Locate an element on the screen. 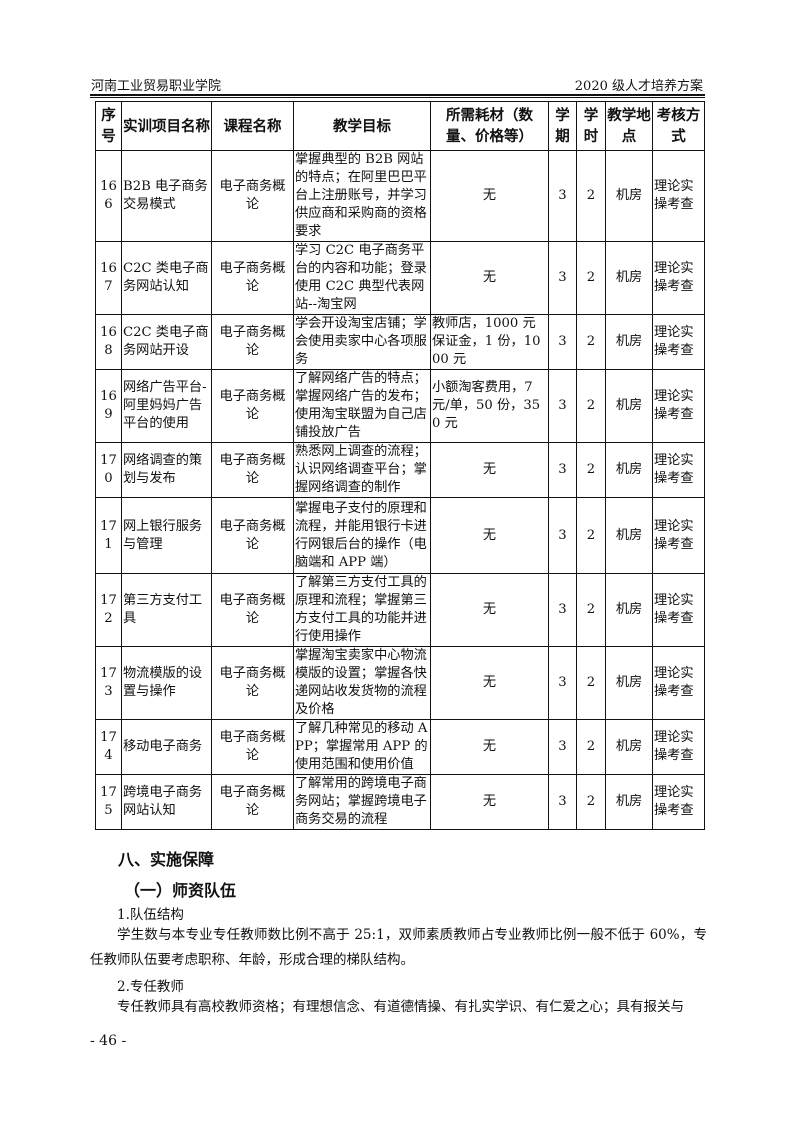 The width and height of the screenshot is (793, 1122). cell-project-name: 跨境电子商务网站认知 is located at coordinates (166, 802).